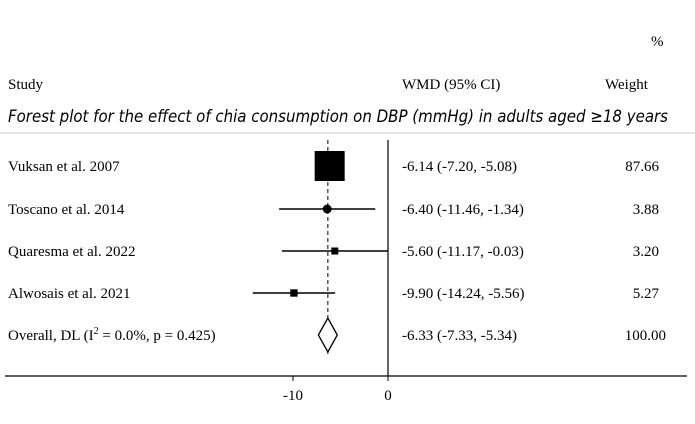  What do you see at coordinates (645, 336) in the screenshot?
I see `overall-weight: 100.00` at bounding box center [645, 336].